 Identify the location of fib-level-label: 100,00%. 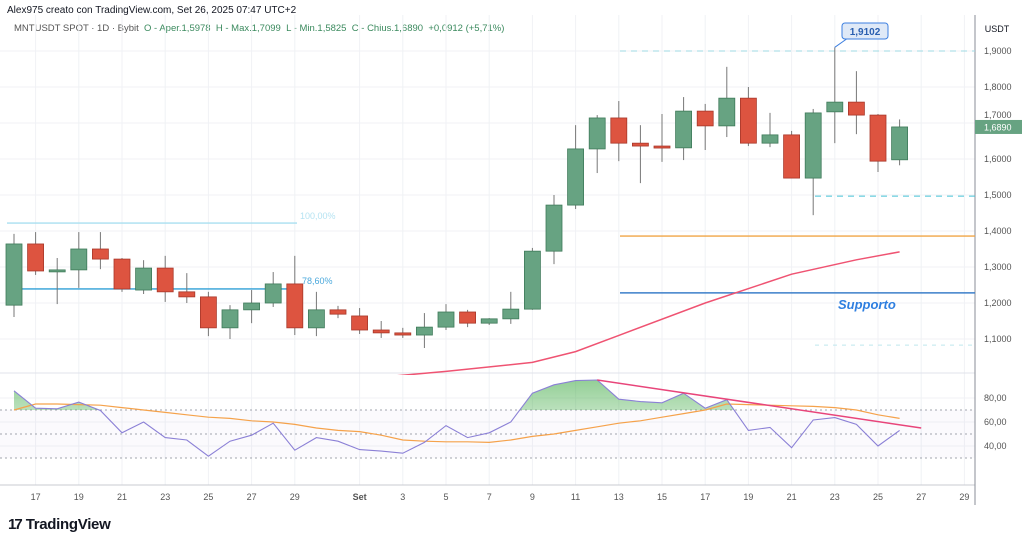
(318, 216).